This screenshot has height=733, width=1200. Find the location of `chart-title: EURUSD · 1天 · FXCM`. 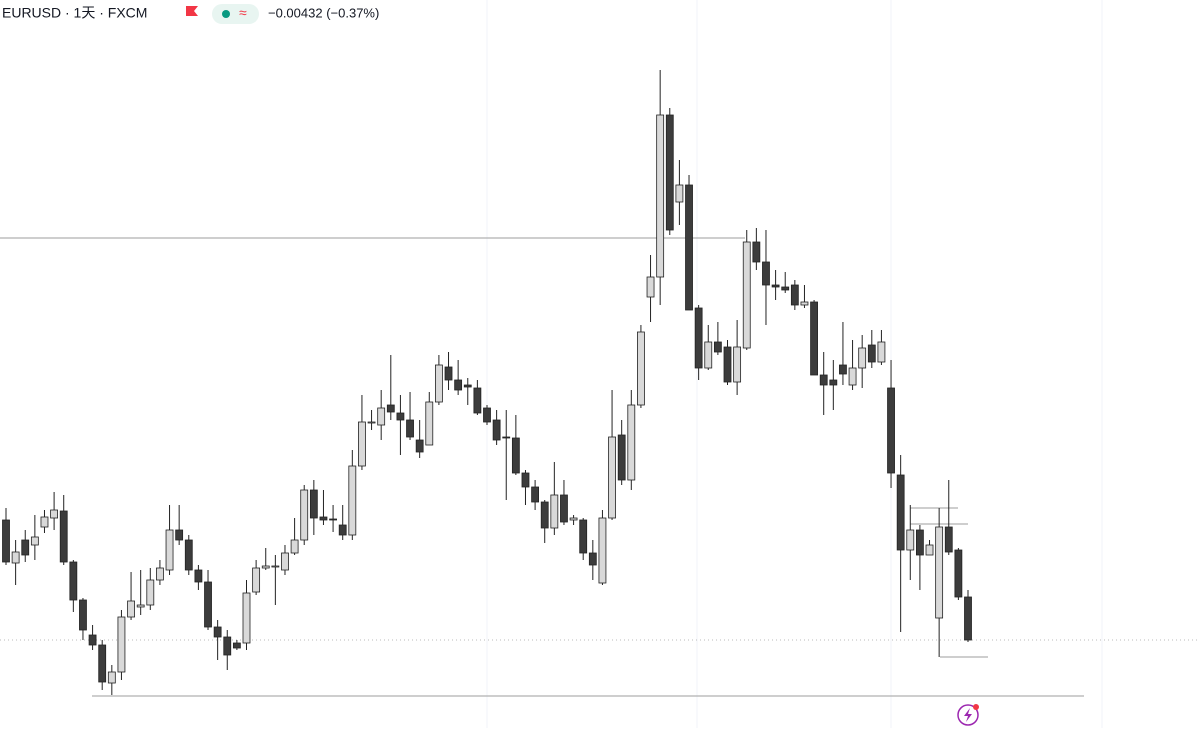

chart-title: EURUSD · 1天 · FXCM is located at coordinates (74, 13).